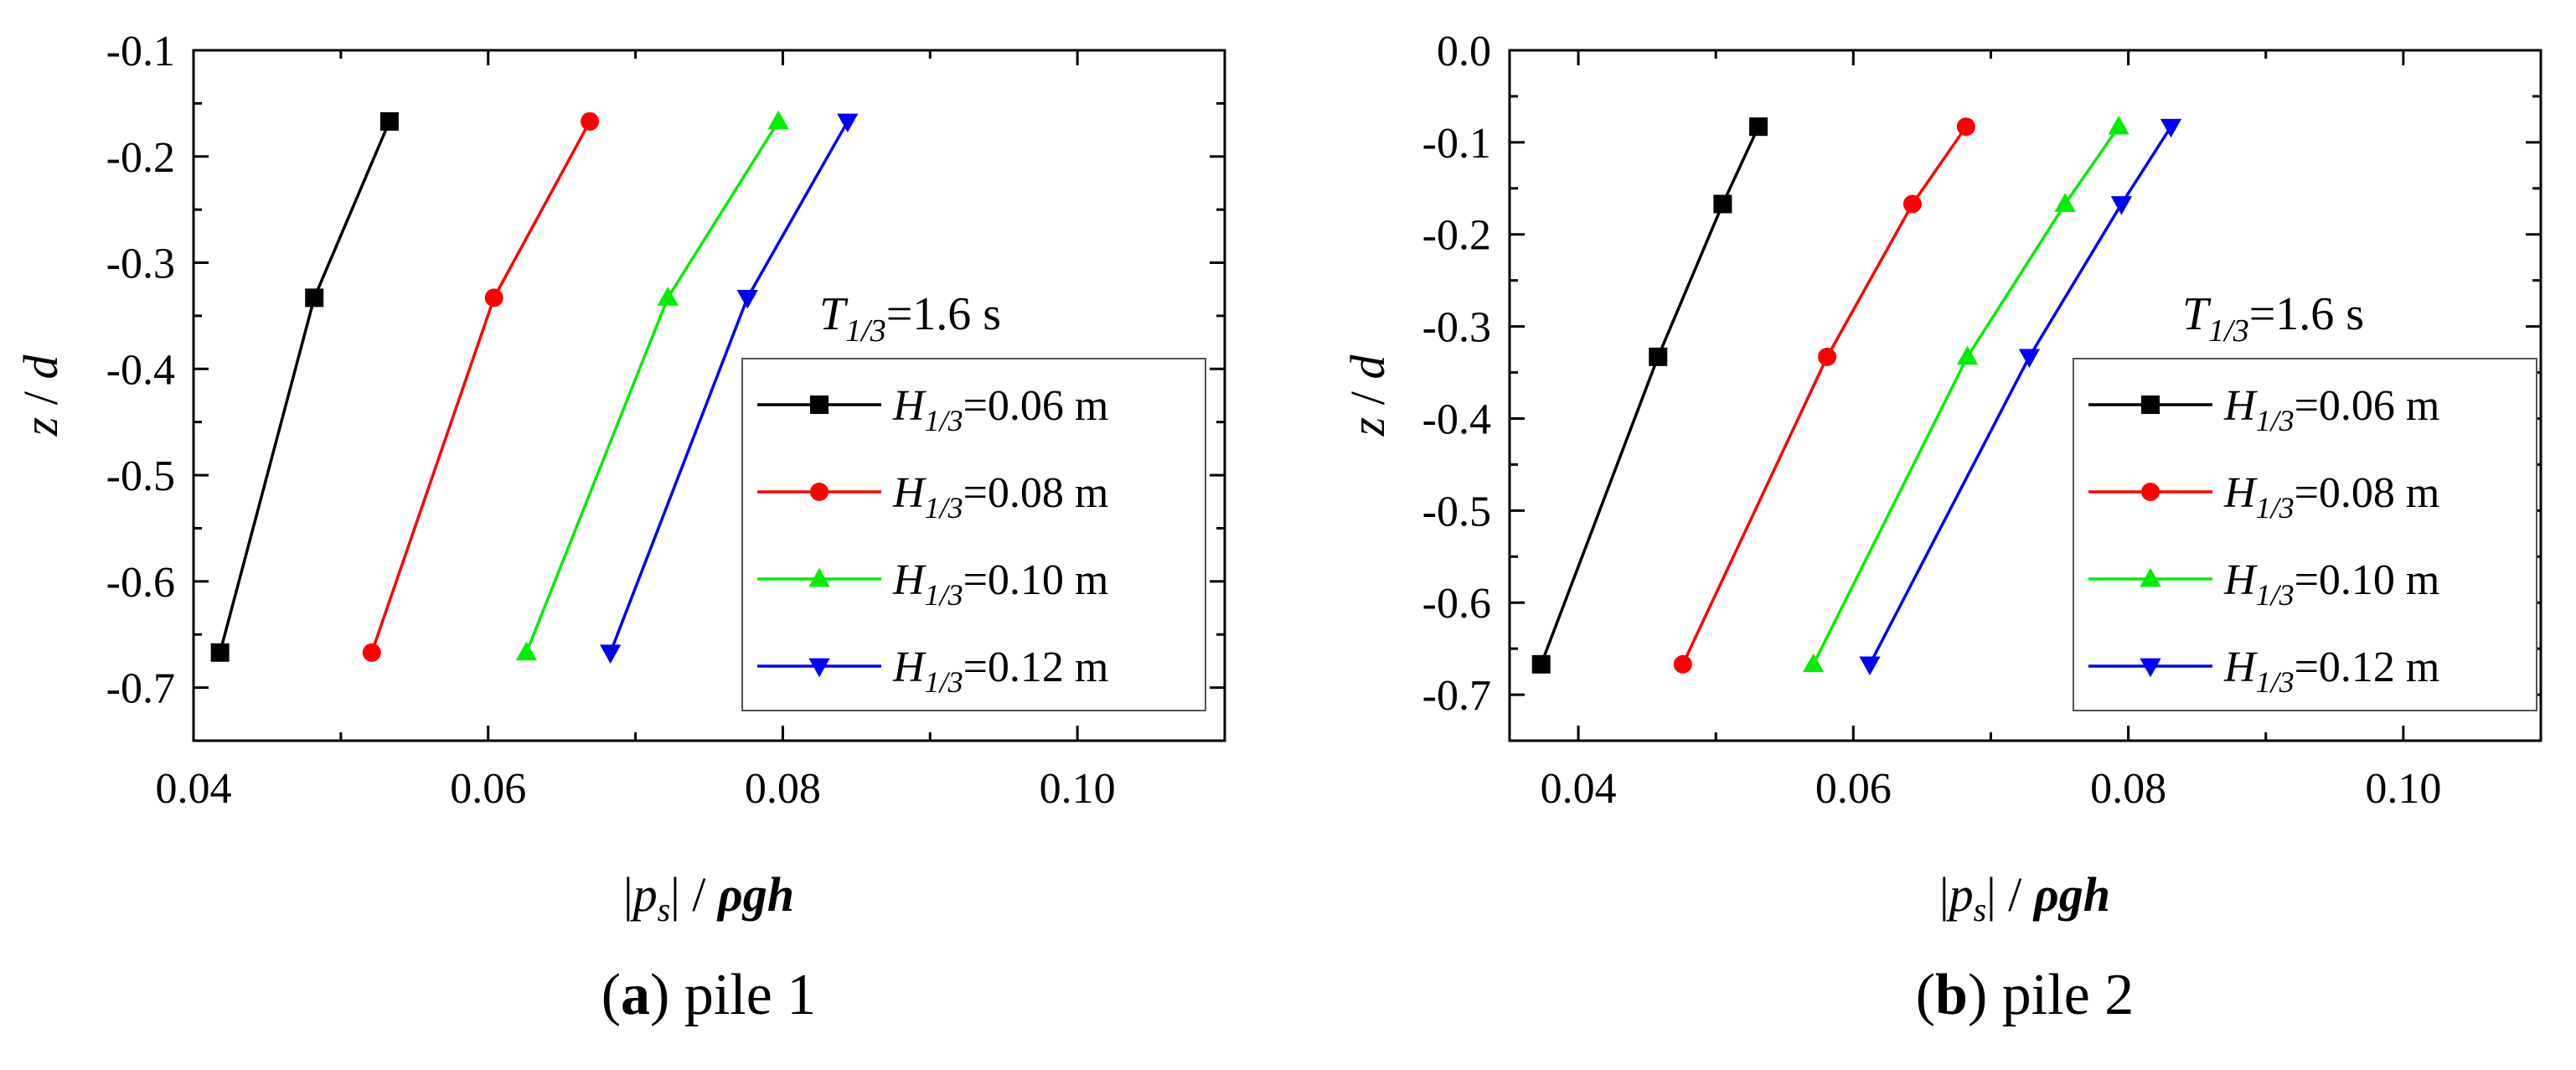  What do you see at coordinates (709, 995) in the screenshot?
I see `panel-caption: (a) pile 1` at bounding box center [709, 995].